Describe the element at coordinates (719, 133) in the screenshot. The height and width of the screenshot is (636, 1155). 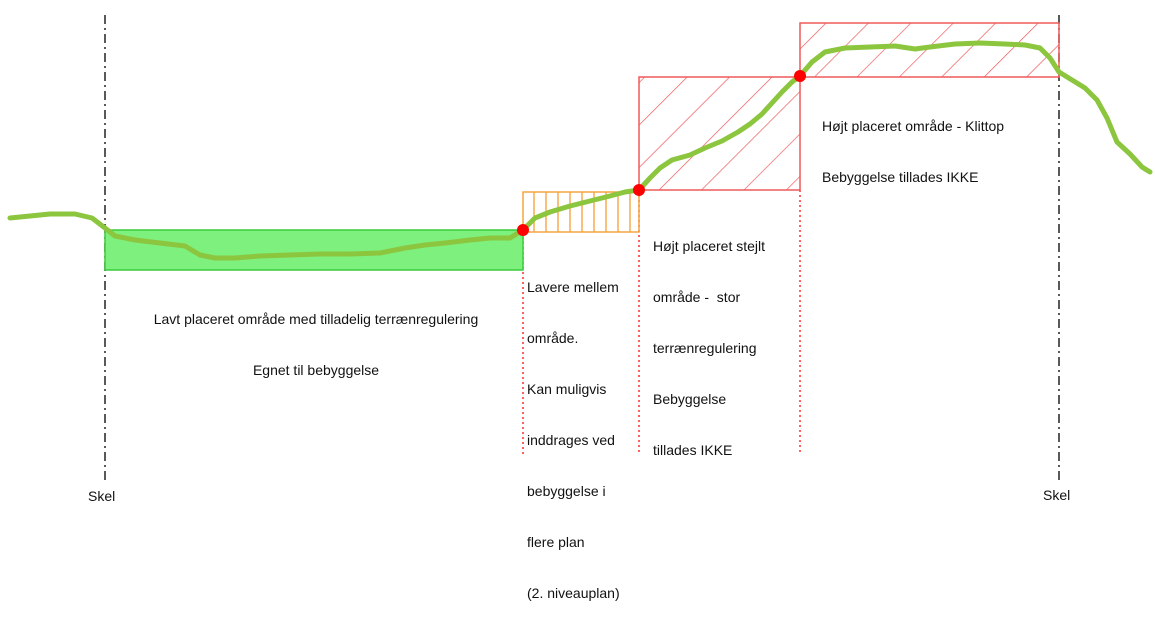
I see `steep-zone-area` at that location.